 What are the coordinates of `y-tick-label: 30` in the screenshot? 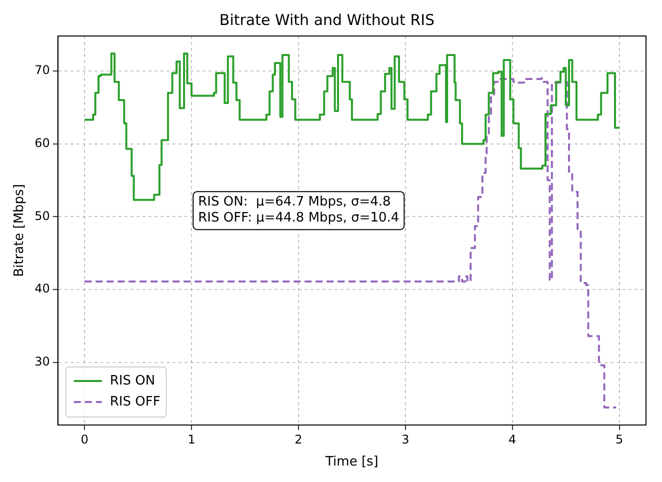 It's located at (42, 361).